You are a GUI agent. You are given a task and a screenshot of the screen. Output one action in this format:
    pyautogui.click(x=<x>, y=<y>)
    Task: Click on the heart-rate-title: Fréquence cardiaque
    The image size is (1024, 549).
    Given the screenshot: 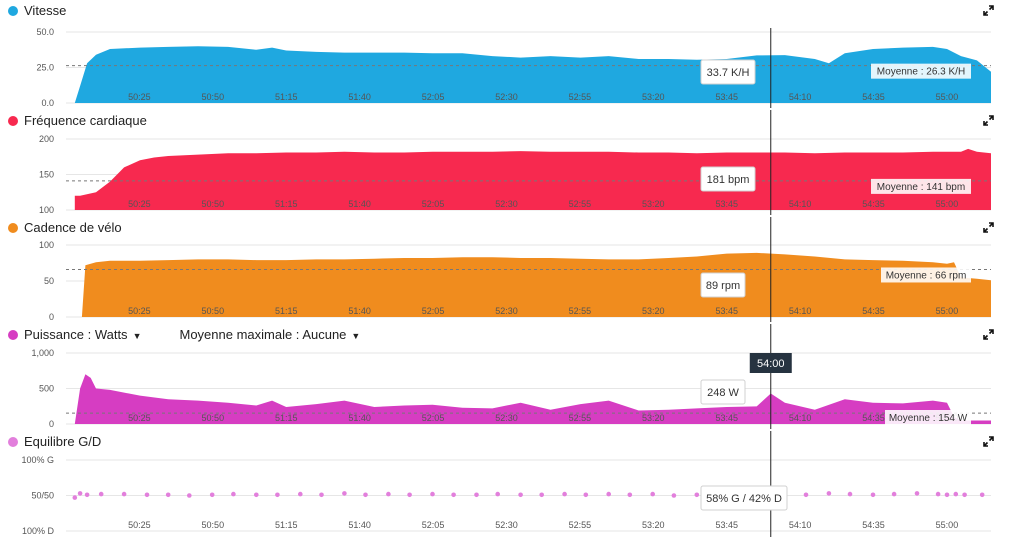 What is the action you would take?
    pyautogui.click(x=77, y=120)
    